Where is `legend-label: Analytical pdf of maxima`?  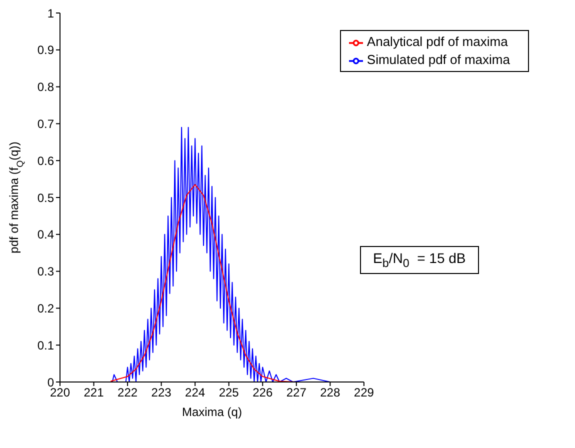 legend-label: Analytical pdf of maxima is located at coordinates (437, 41).